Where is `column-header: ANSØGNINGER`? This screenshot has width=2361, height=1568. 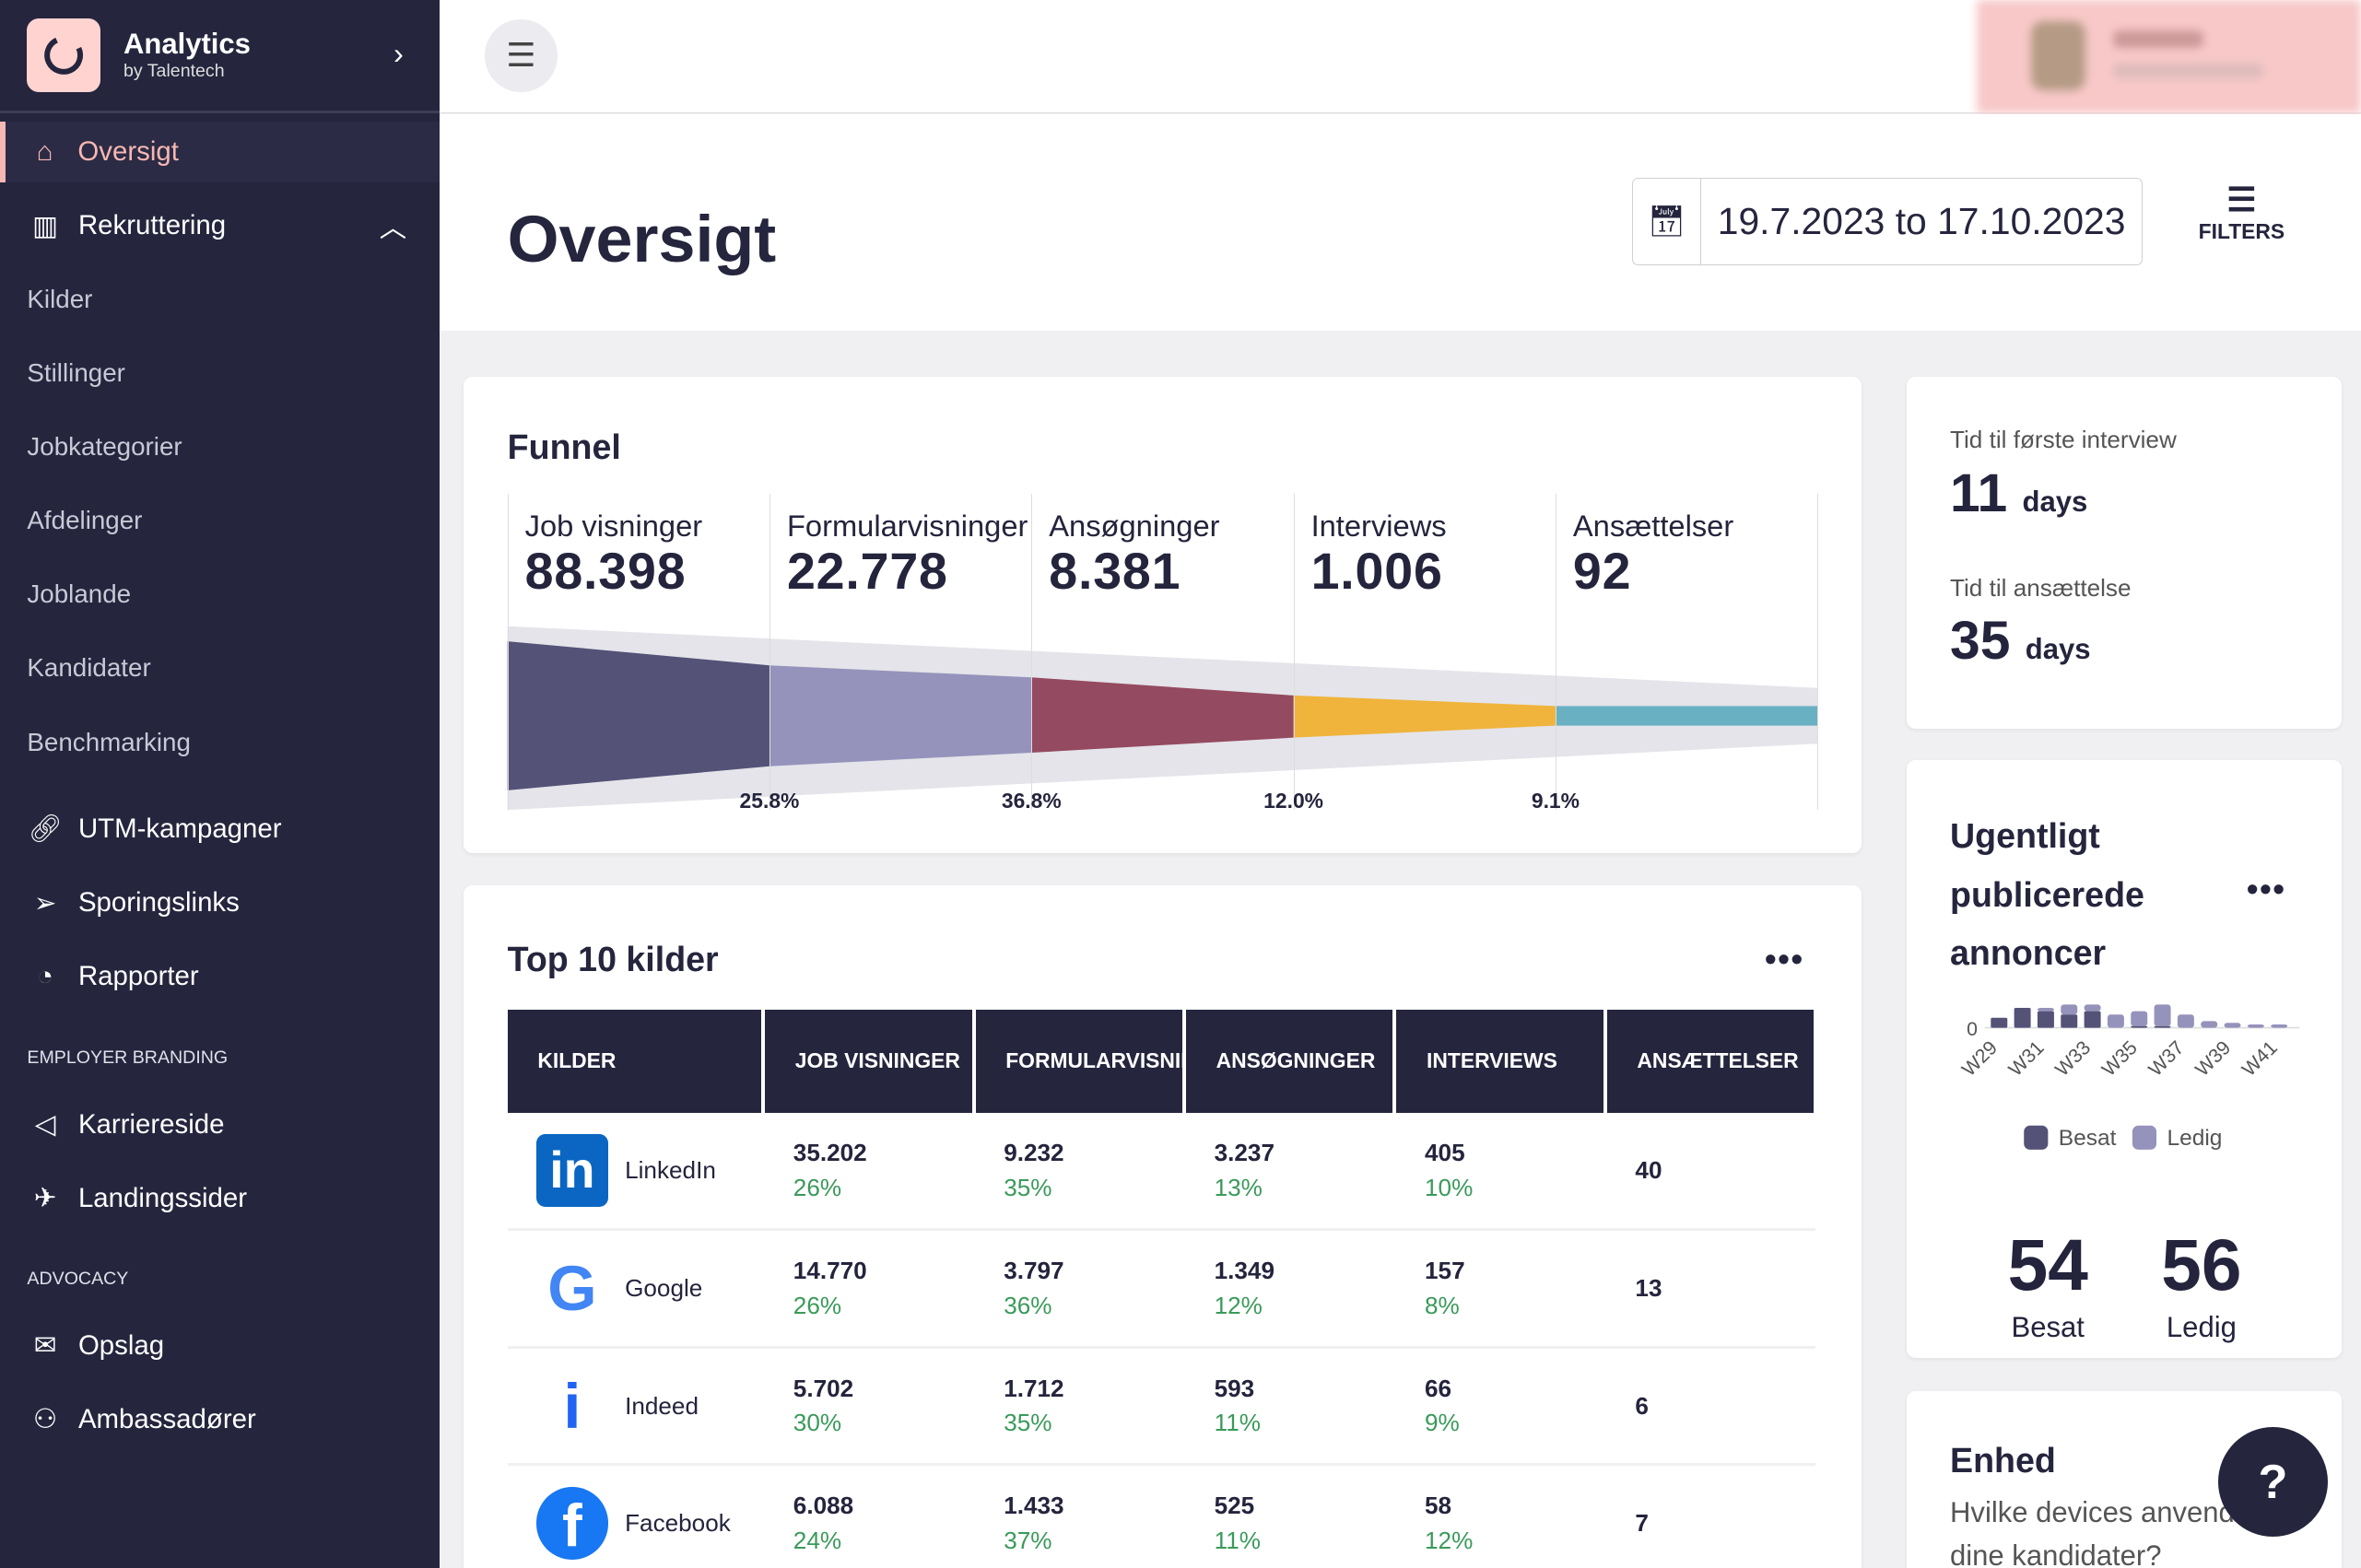 column-header: ANSØGNINGER is located at coordinates (1290, 1062).